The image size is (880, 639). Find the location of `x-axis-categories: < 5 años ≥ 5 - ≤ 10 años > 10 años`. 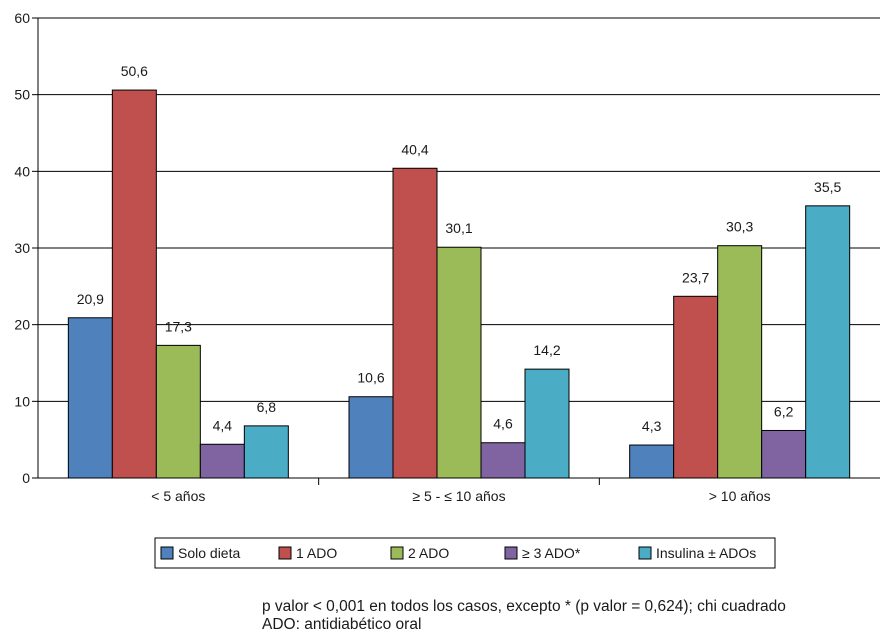

x-axis-categories: < 5 años ≥ 5 - ≤ 10 años > 10 años is located at coordinates (460, 496).